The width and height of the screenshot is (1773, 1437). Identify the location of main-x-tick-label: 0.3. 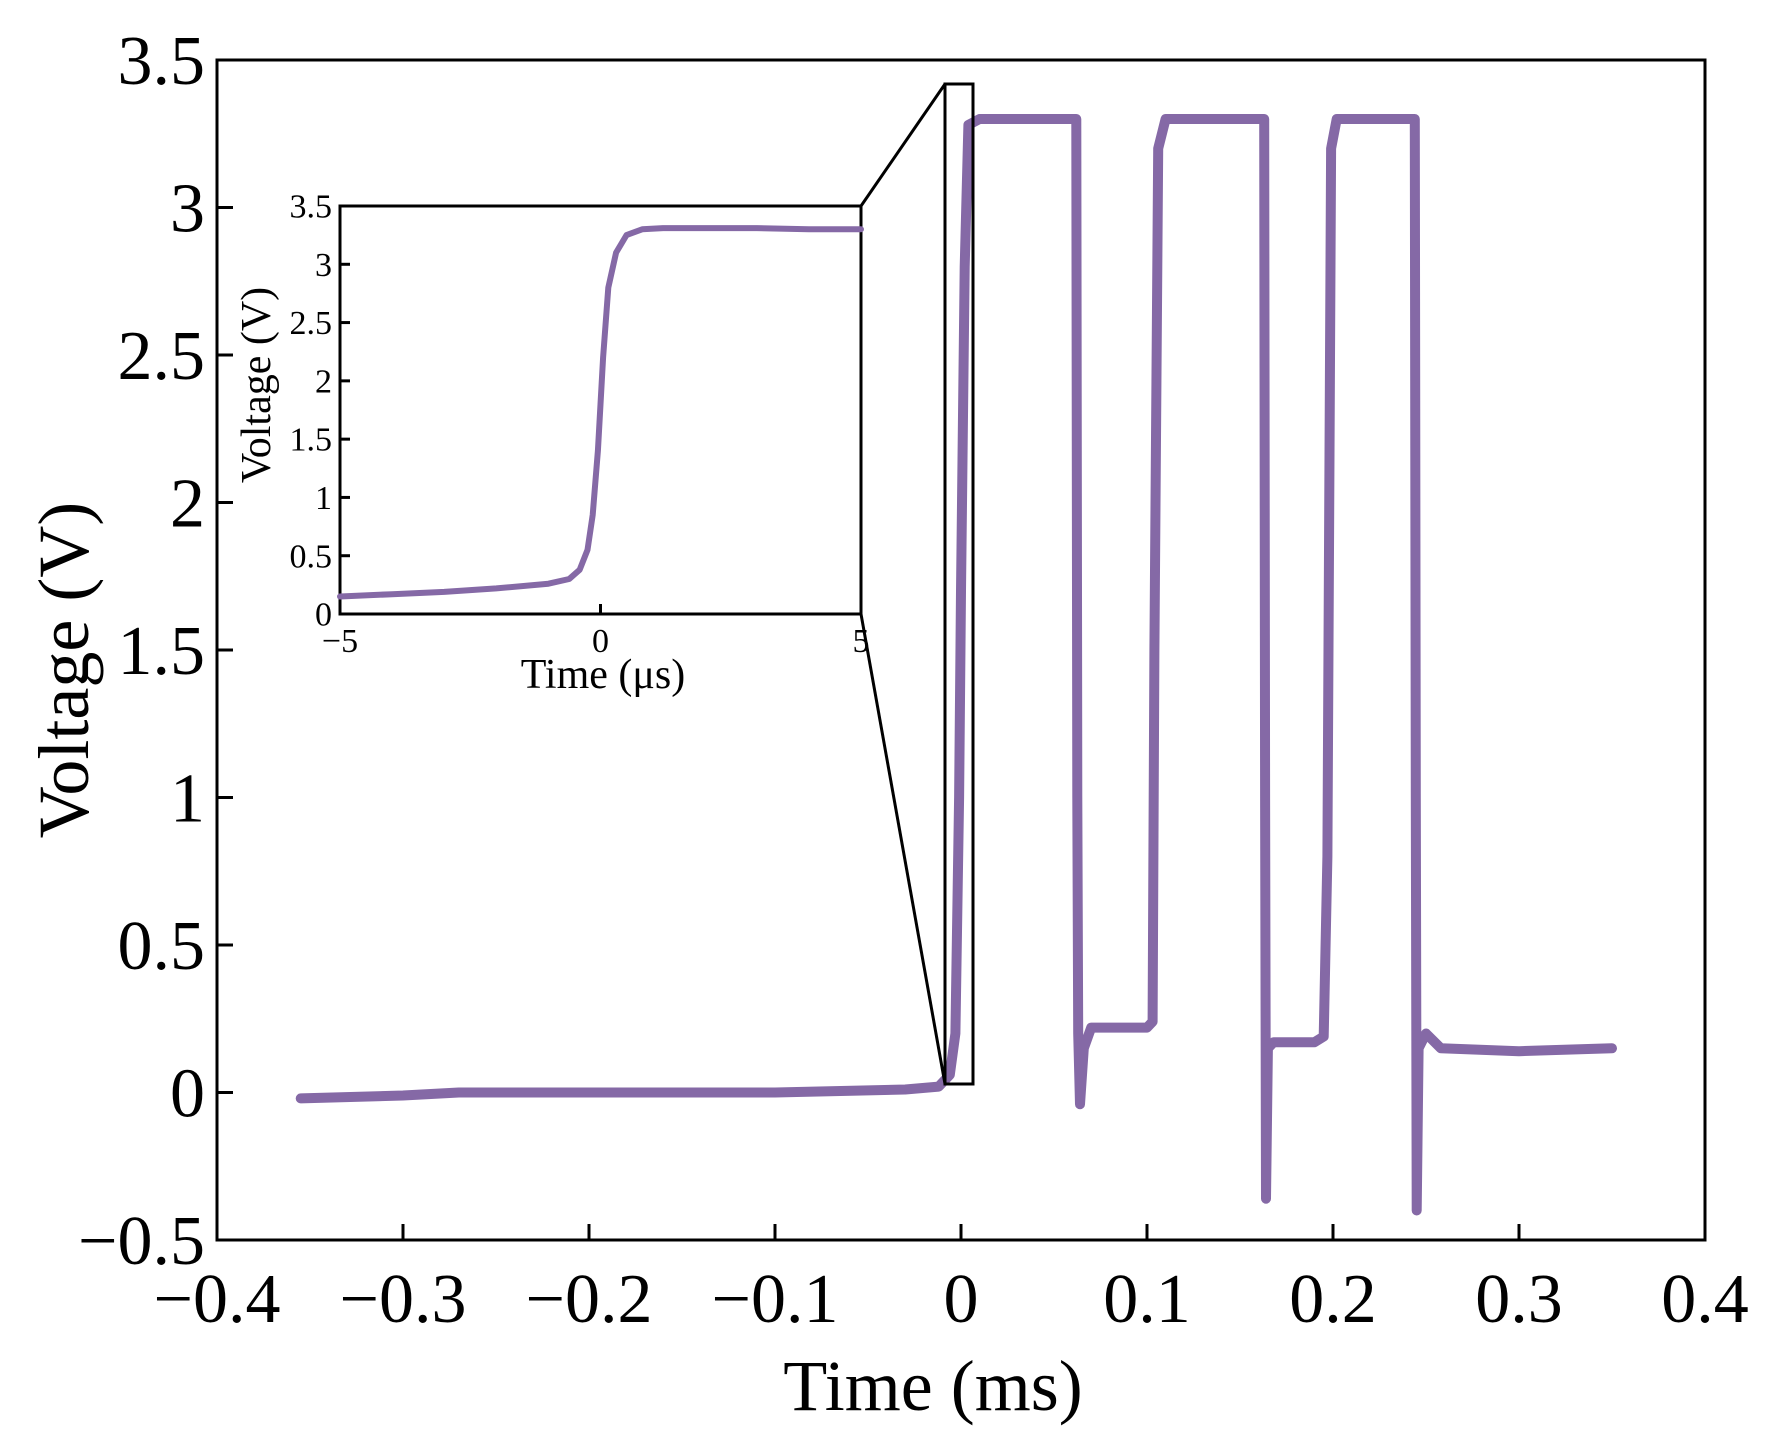
(1519, 1299).